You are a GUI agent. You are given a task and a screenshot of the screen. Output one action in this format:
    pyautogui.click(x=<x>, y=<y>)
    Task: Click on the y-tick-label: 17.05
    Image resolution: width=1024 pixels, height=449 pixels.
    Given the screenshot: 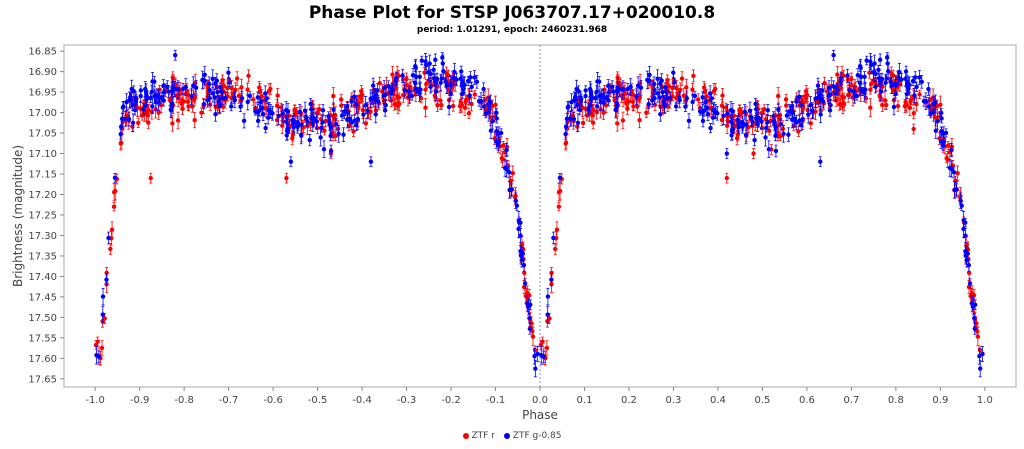 What is the action you would take?
    pyautogui.click(x=42, y=134)
    